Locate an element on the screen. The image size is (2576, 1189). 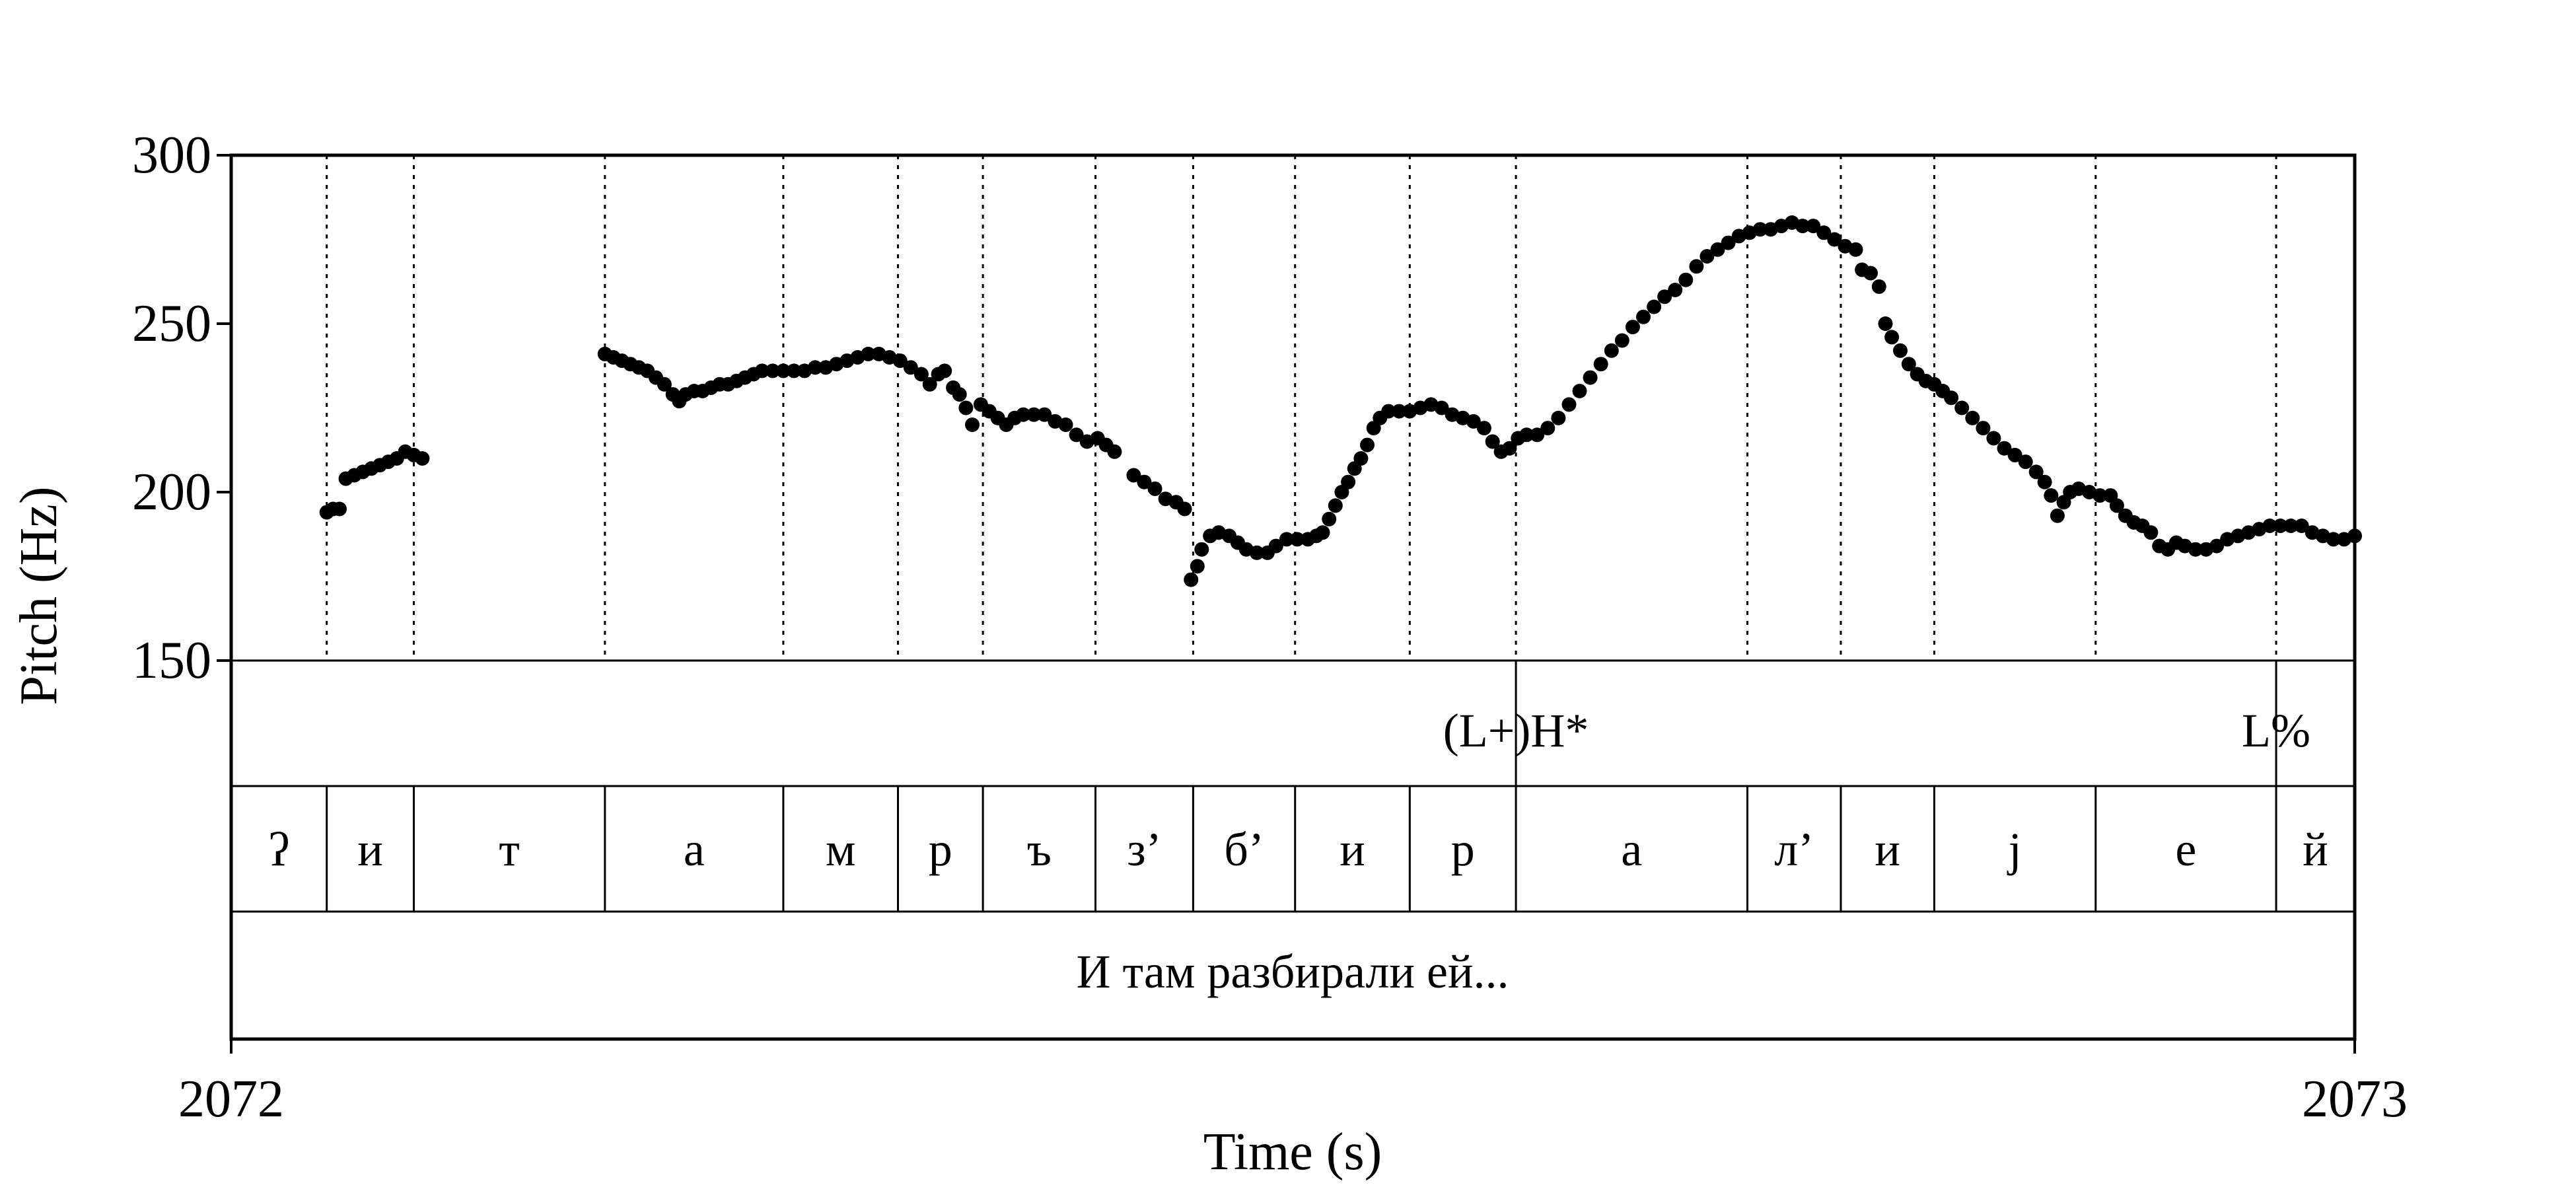
y-tick-label: 150 is located at coordinates (172, 660).